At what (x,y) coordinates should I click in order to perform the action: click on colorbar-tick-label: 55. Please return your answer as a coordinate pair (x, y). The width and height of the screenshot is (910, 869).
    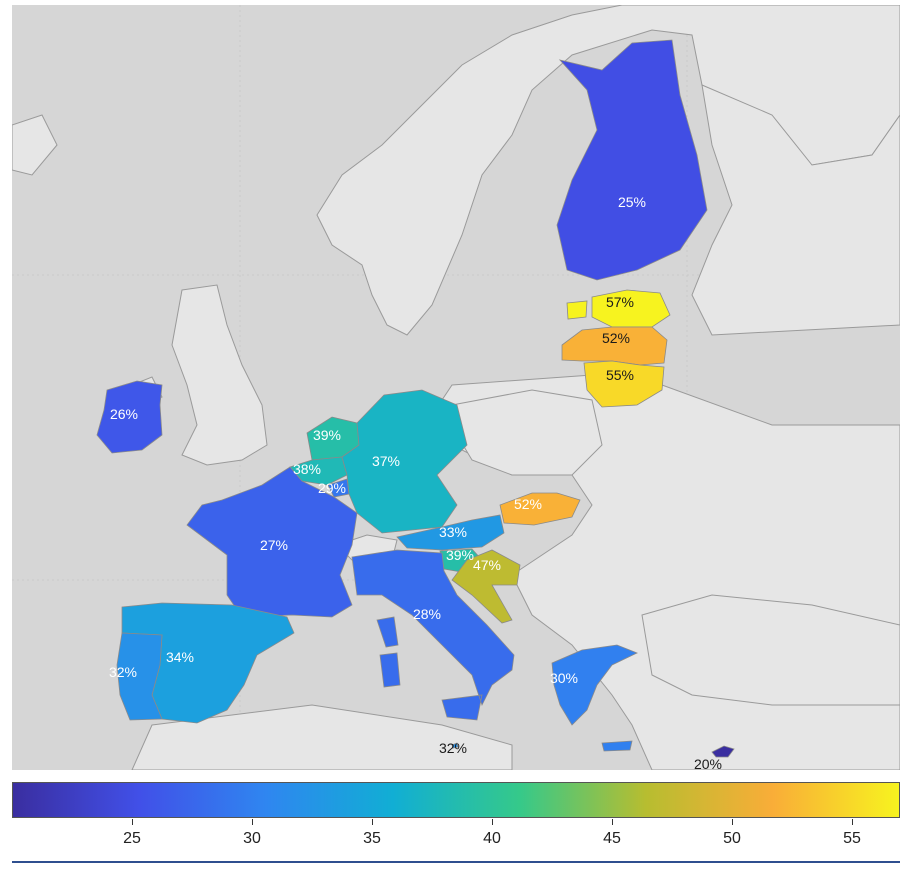
    Looking at the image, I should click on (852, 838).